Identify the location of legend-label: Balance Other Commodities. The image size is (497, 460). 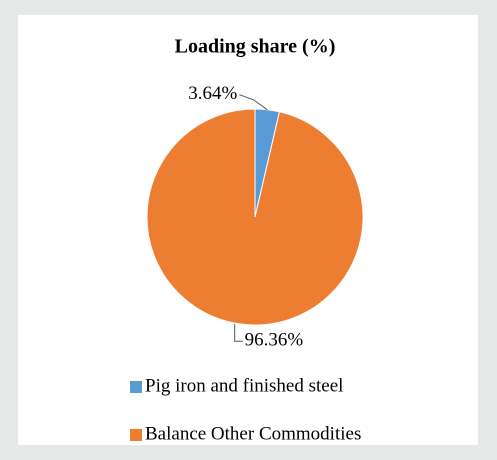
(253, 433).